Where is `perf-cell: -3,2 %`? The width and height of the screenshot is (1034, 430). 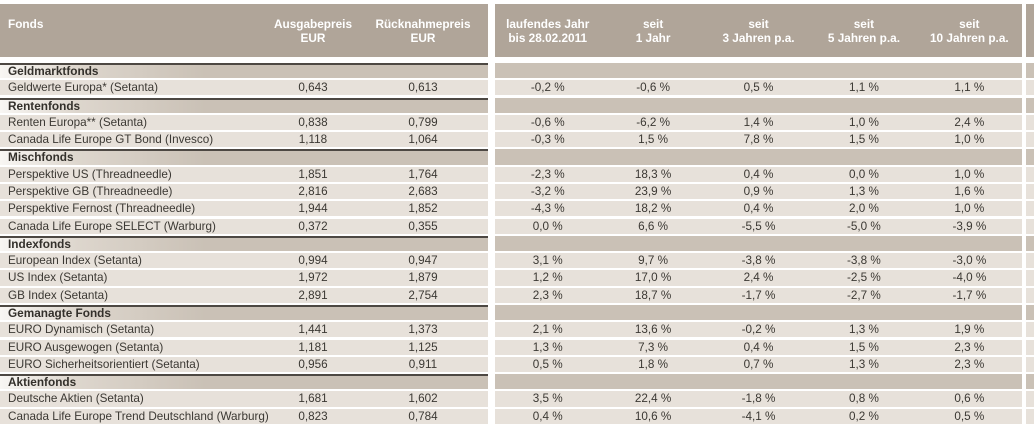
perf-cell: -3,2 % is located at coordinates (547, 191).